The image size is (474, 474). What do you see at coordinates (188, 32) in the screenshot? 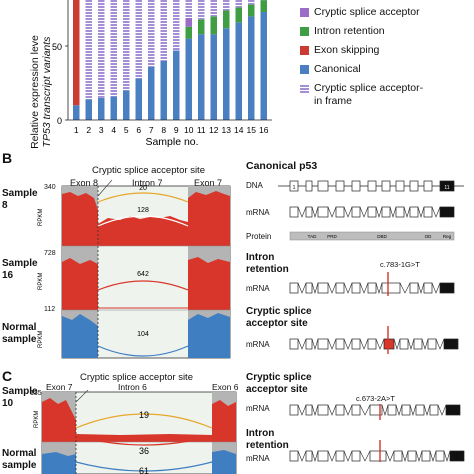
I see `bar-10-intron-retention` at bounding box center [188, 32].